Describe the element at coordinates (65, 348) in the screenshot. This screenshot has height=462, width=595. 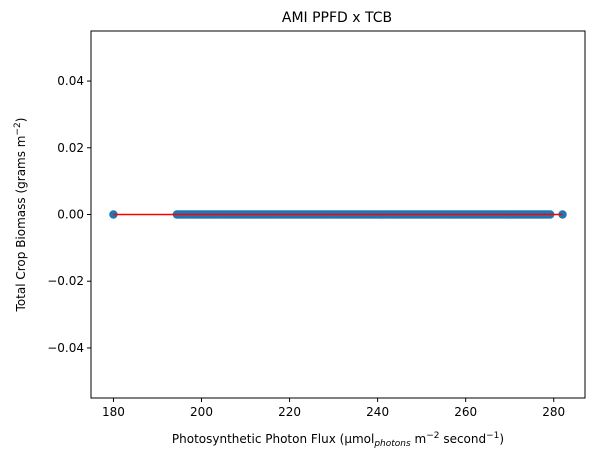
I see `y-tick-label: −0.04` at that location.